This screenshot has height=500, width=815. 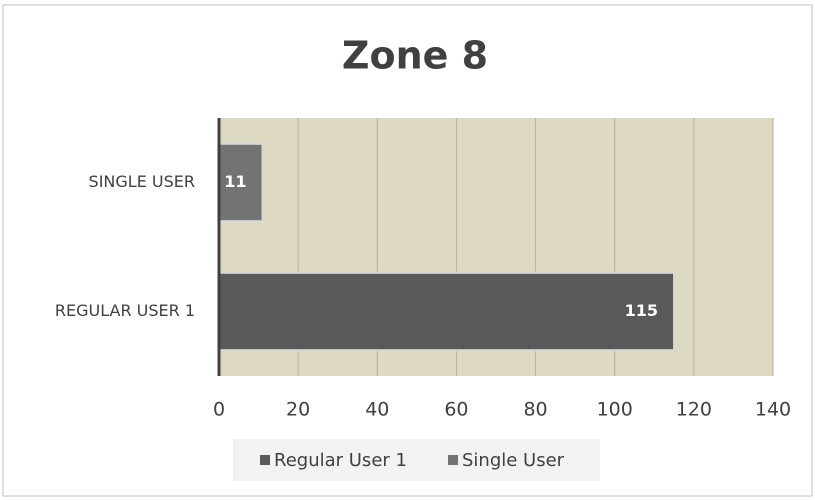 What do you see at coordinates (125, 310) in the screenshot?
I see `y-tick-label: REGULAR USER 1` at bounding box center [125, 310].